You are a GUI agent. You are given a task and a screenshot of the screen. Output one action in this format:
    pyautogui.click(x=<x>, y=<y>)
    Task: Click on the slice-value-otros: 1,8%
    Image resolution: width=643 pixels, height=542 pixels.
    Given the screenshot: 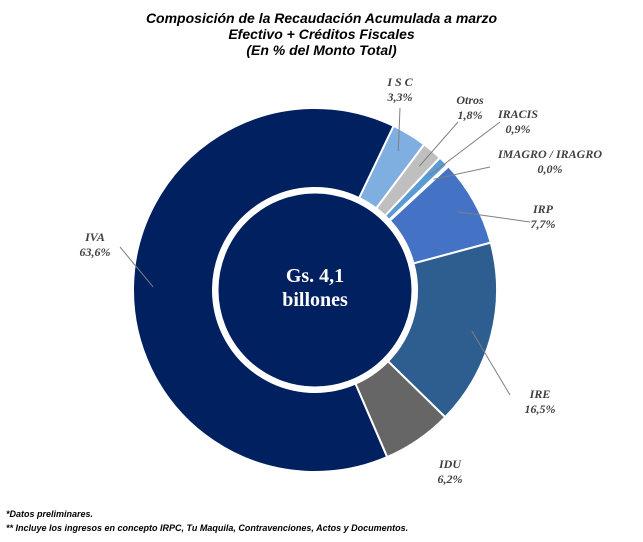 What is the action you would take?
    pyautogui.click(x=470, y=115)
    